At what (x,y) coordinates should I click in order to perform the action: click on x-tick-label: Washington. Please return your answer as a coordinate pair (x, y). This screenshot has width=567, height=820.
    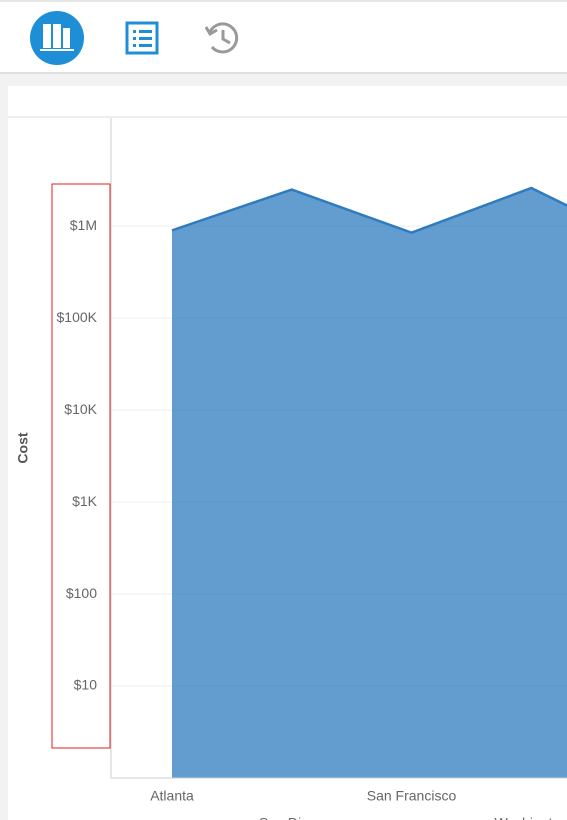
    Looking at the image, I should click on (531, 817).